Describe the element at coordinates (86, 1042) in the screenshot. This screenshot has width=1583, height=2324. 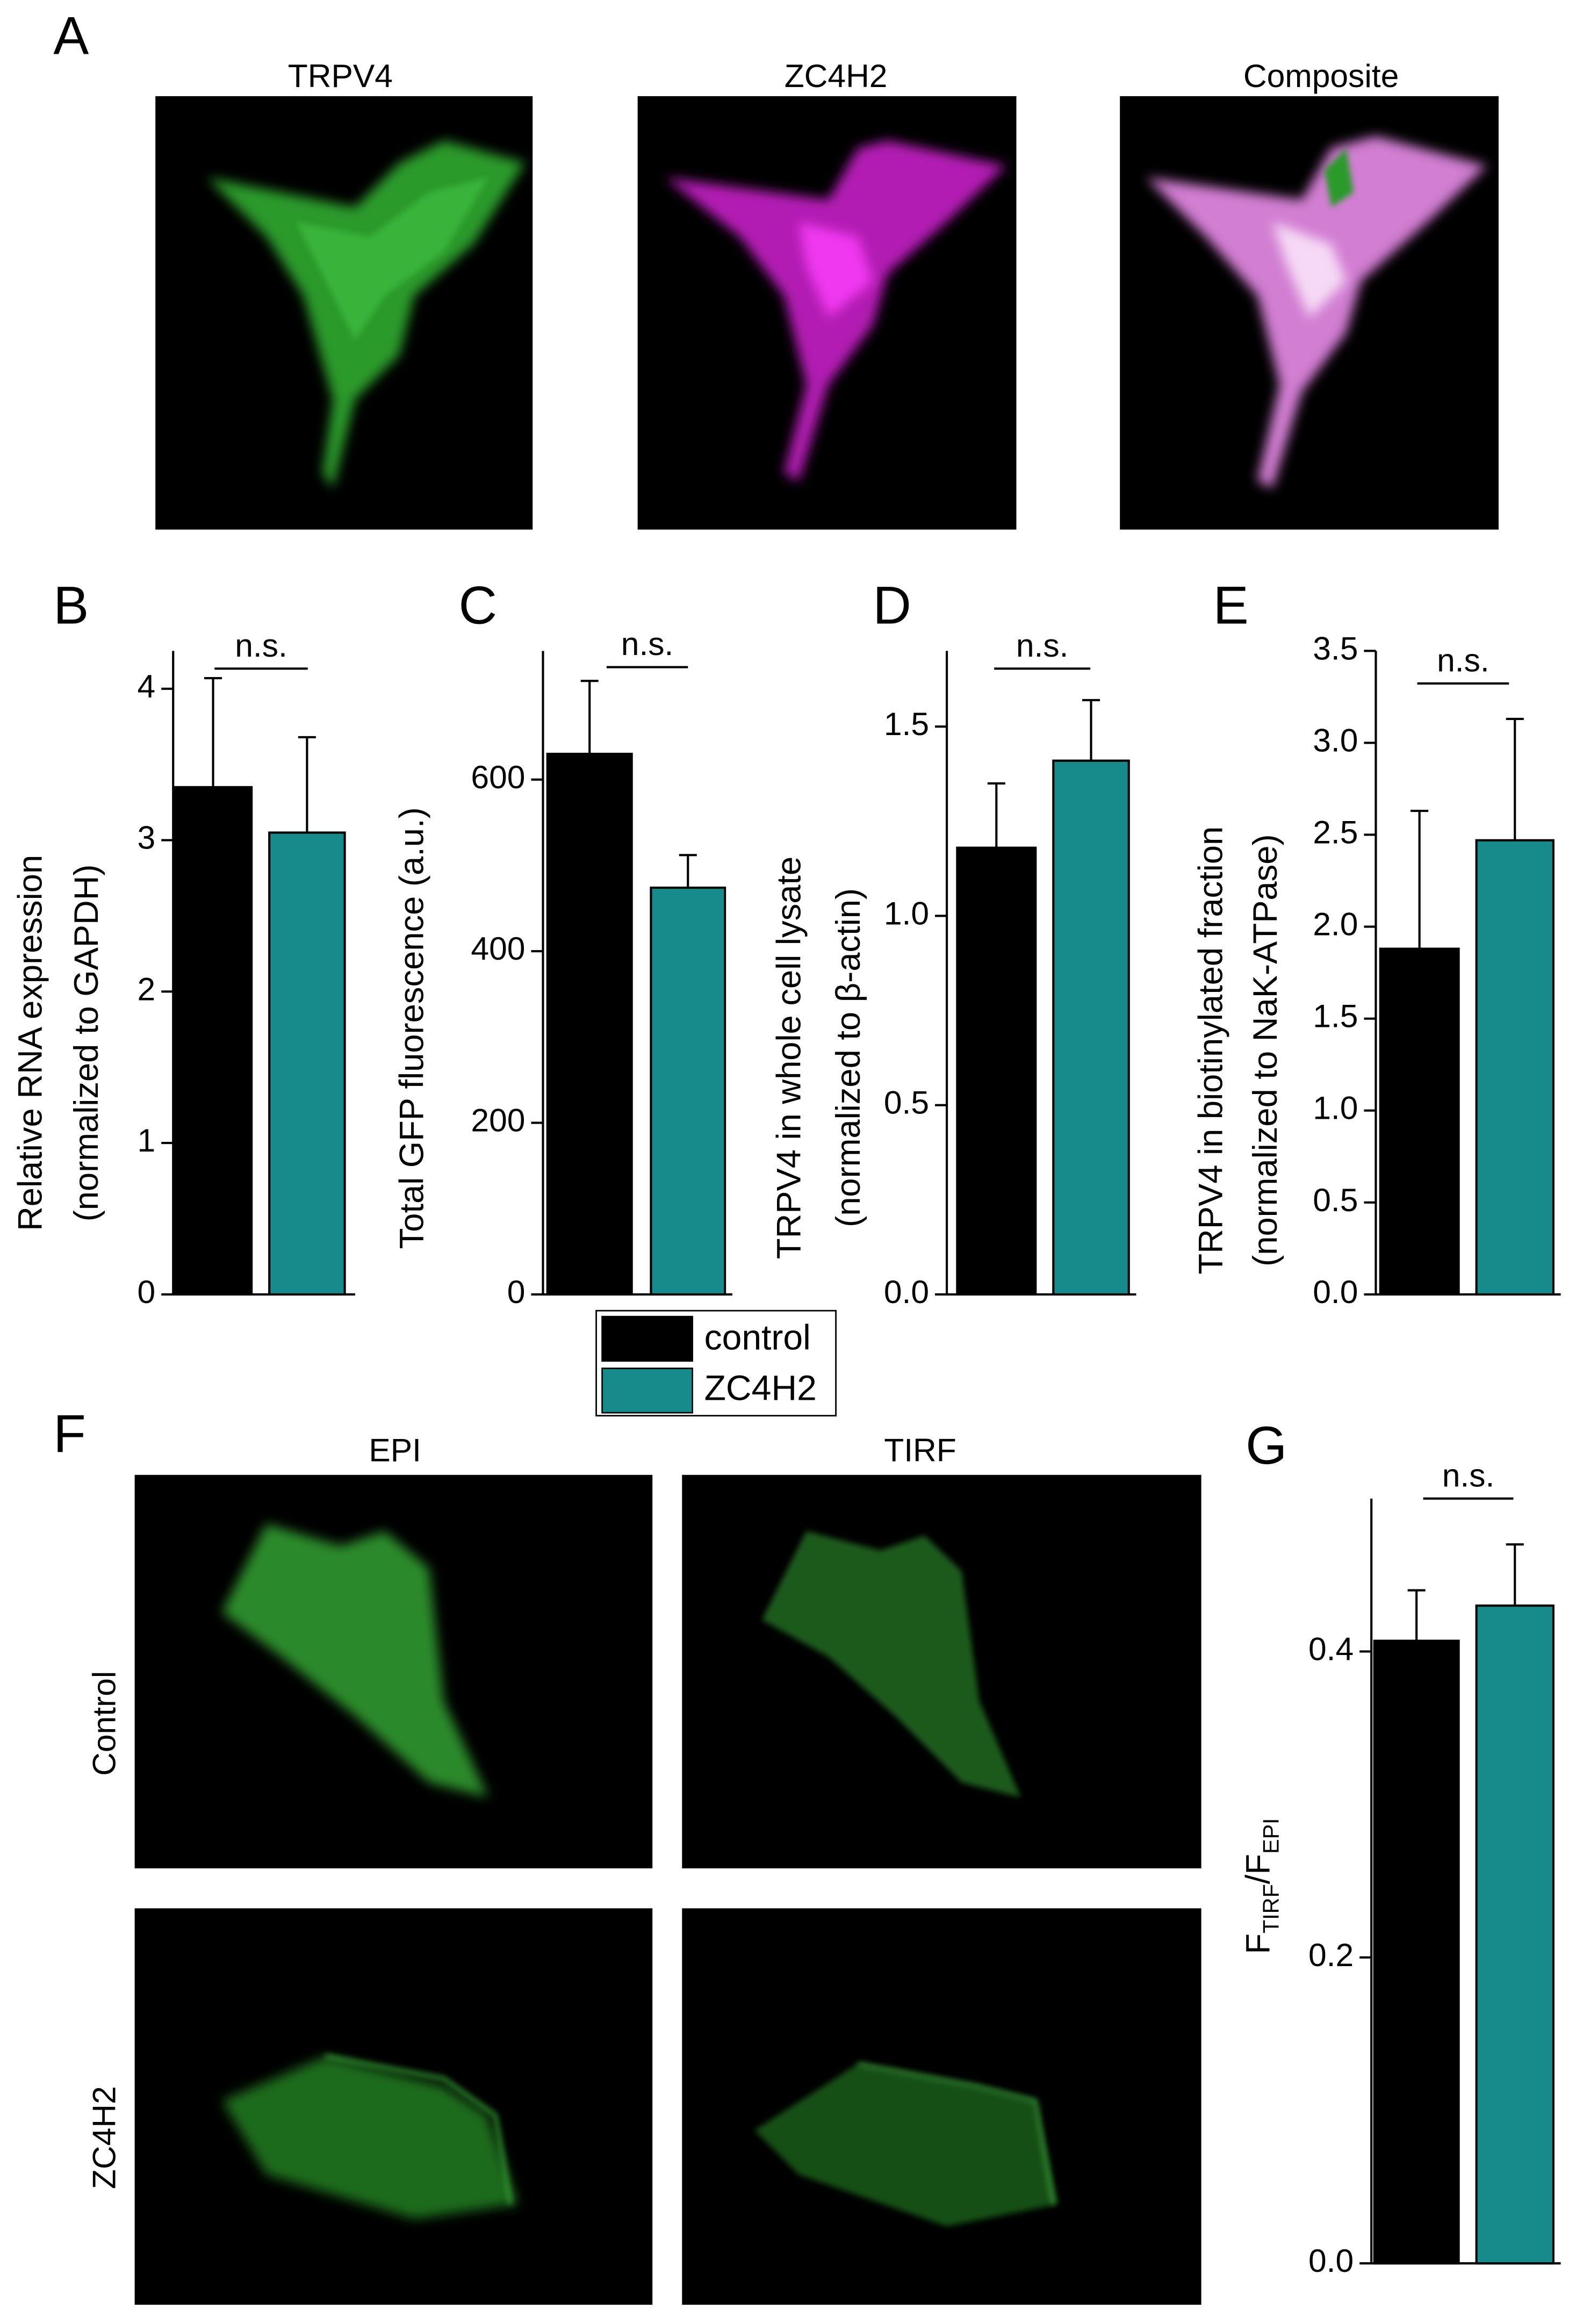
I see `y-axis-label: (normalized to GAPDH)` at that location.